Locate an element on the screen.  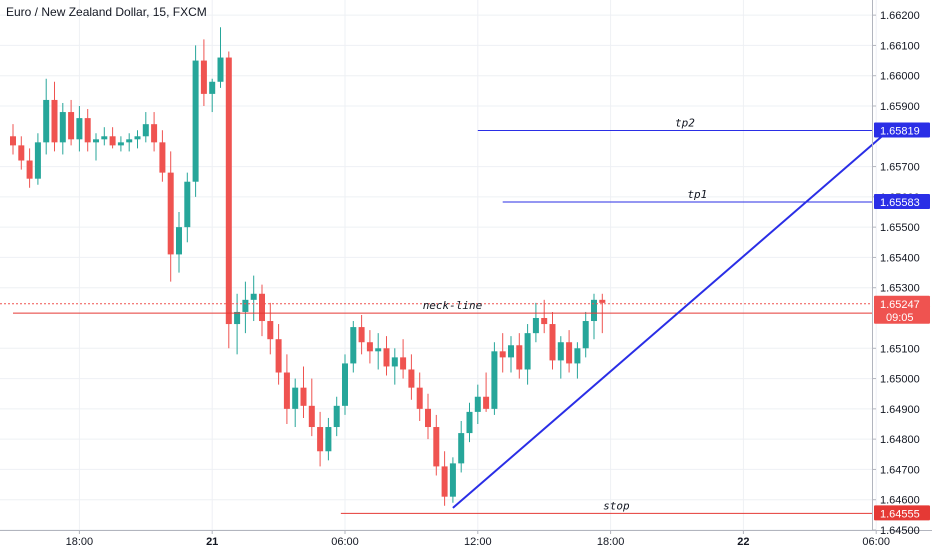
y-tick-label: 1.66200 is located at coordinates (900, 16).